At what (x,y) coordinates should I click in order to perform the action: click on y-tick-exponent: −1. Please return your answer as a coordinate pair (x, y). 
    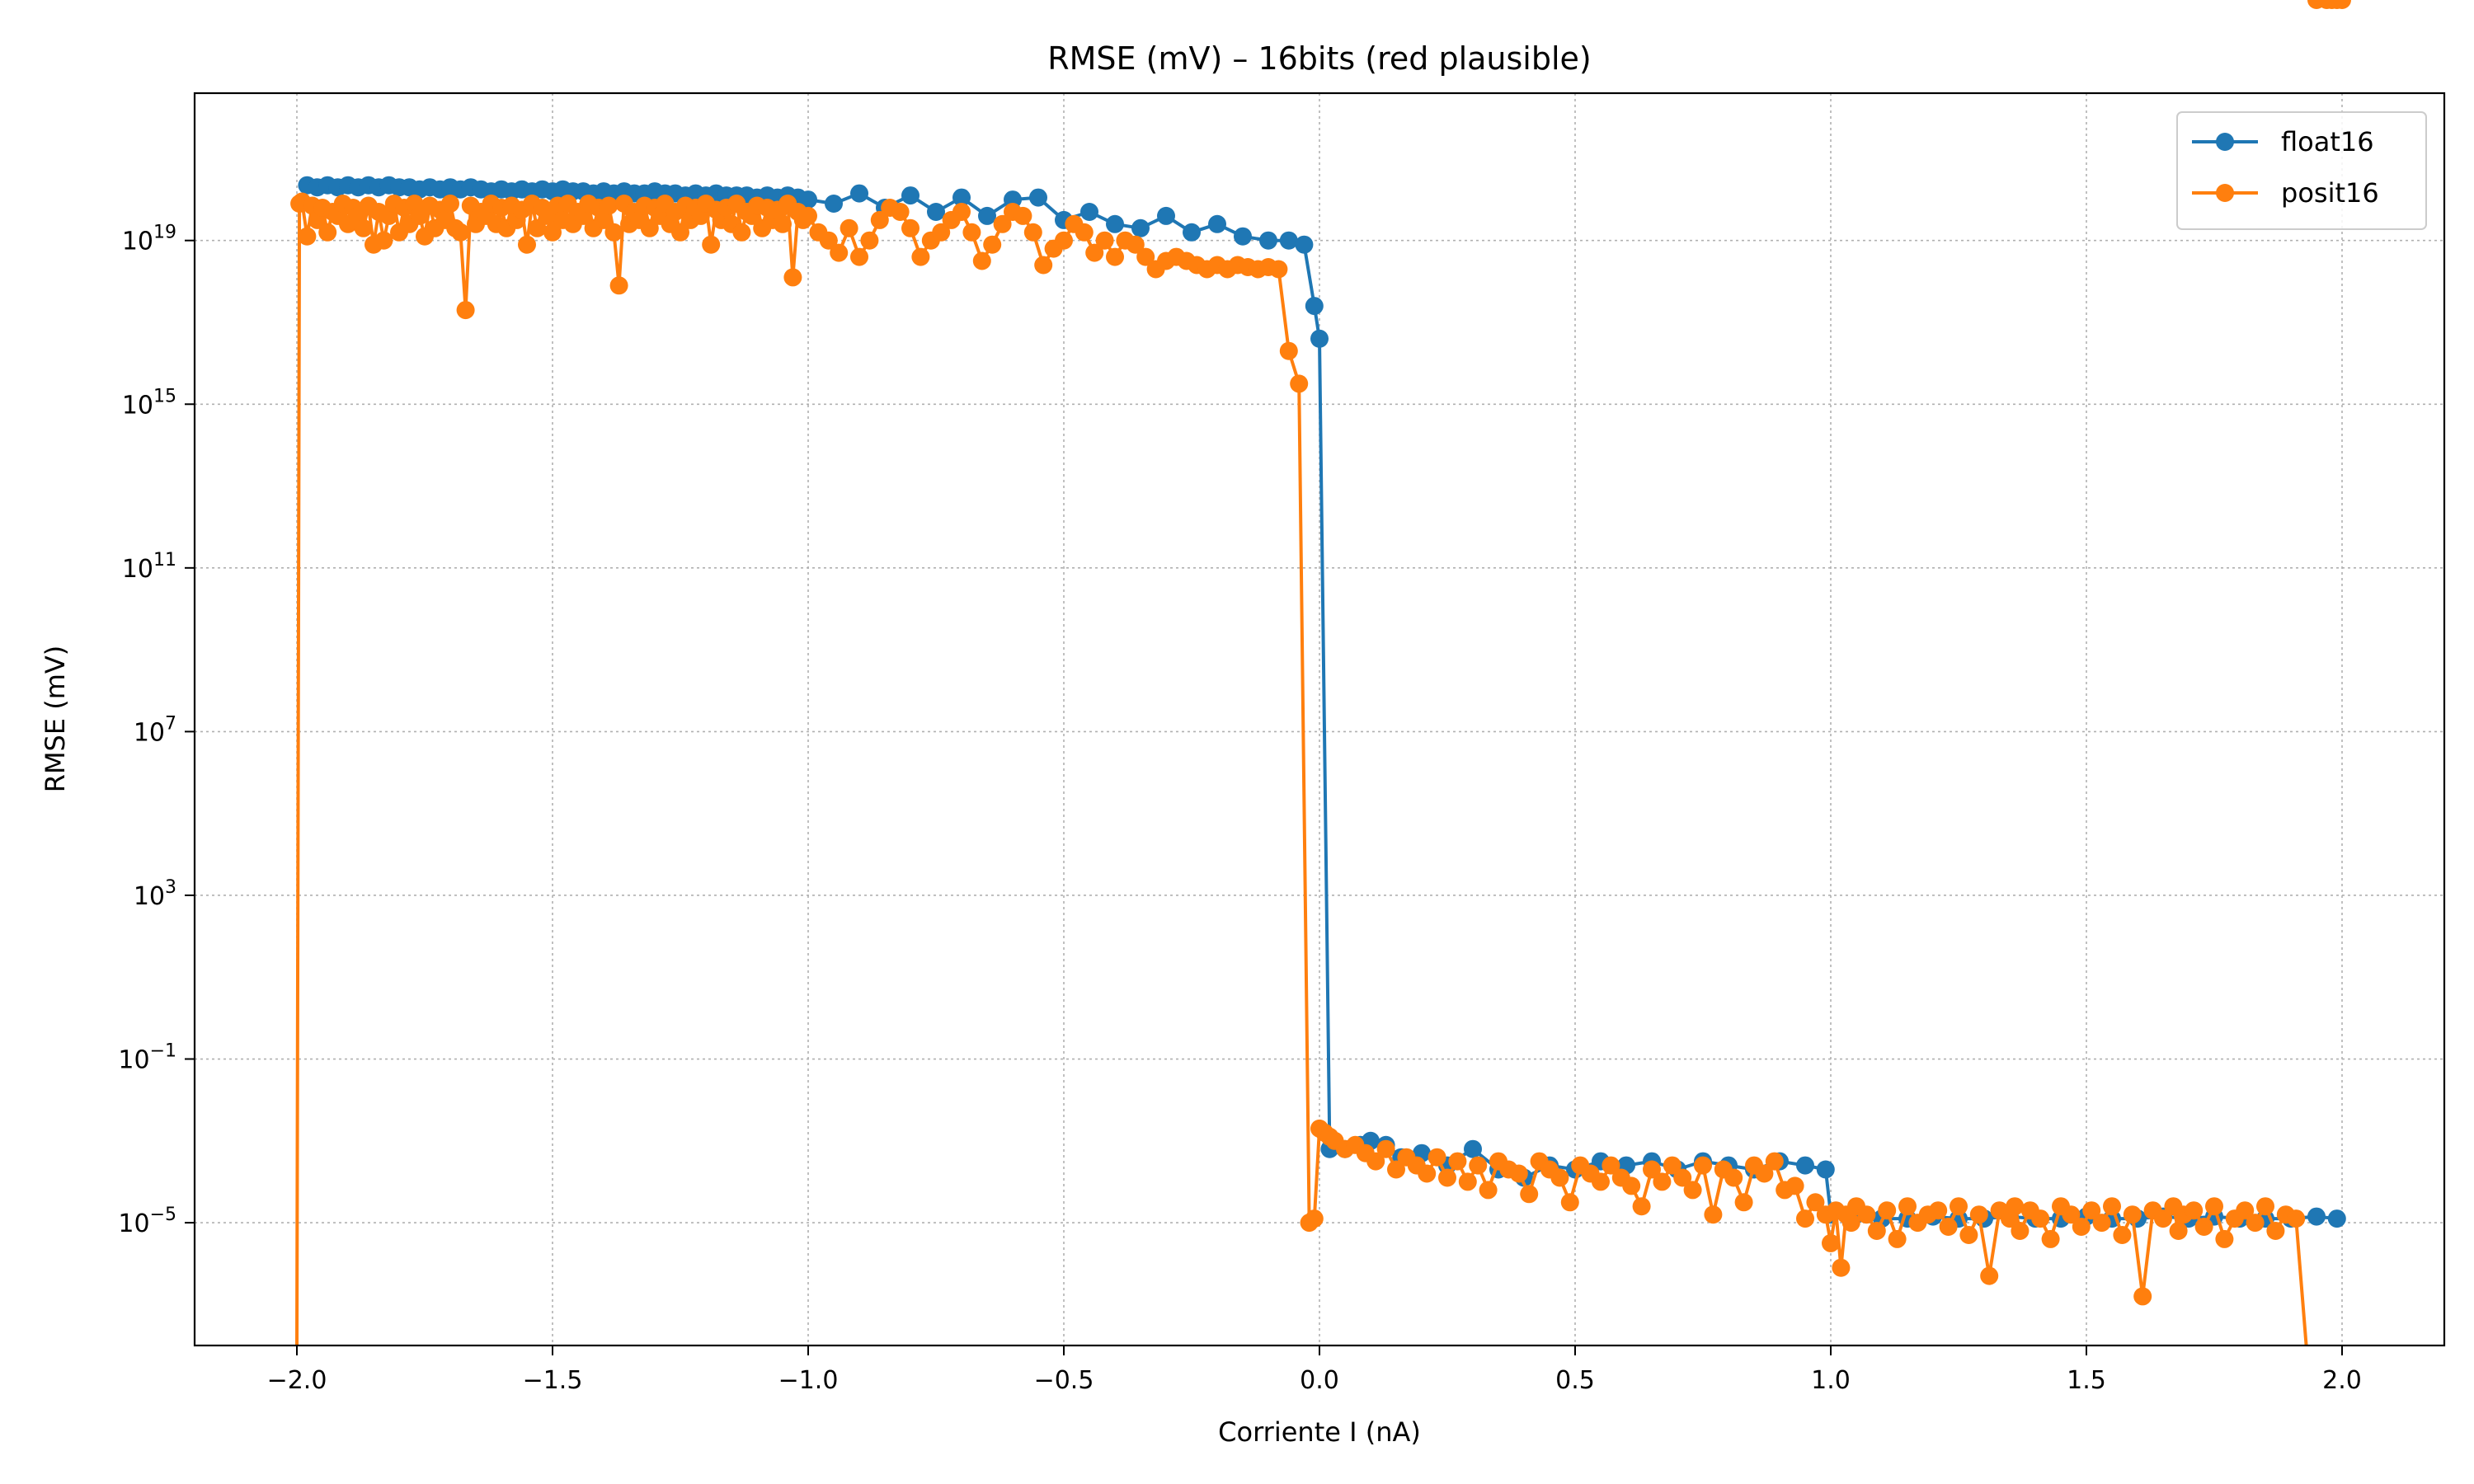
    Looking at the image, I should click on (163, 1051).